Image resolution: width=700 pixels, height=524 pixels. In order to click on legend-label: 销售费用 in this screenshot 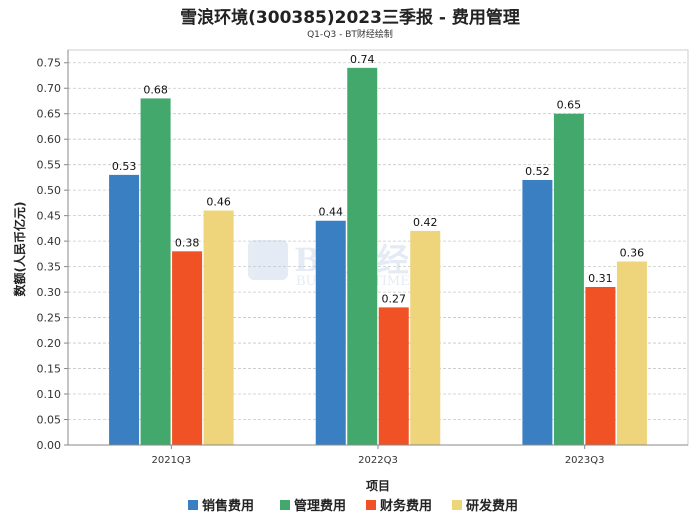, I will do `click(228, 506)`.